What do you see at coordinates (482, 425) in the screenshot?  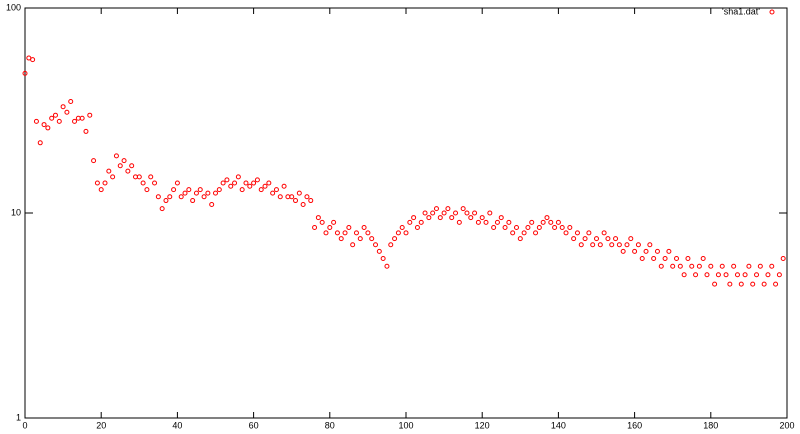 I see `x-tick-label: 120` at bounding box center [482, 425].